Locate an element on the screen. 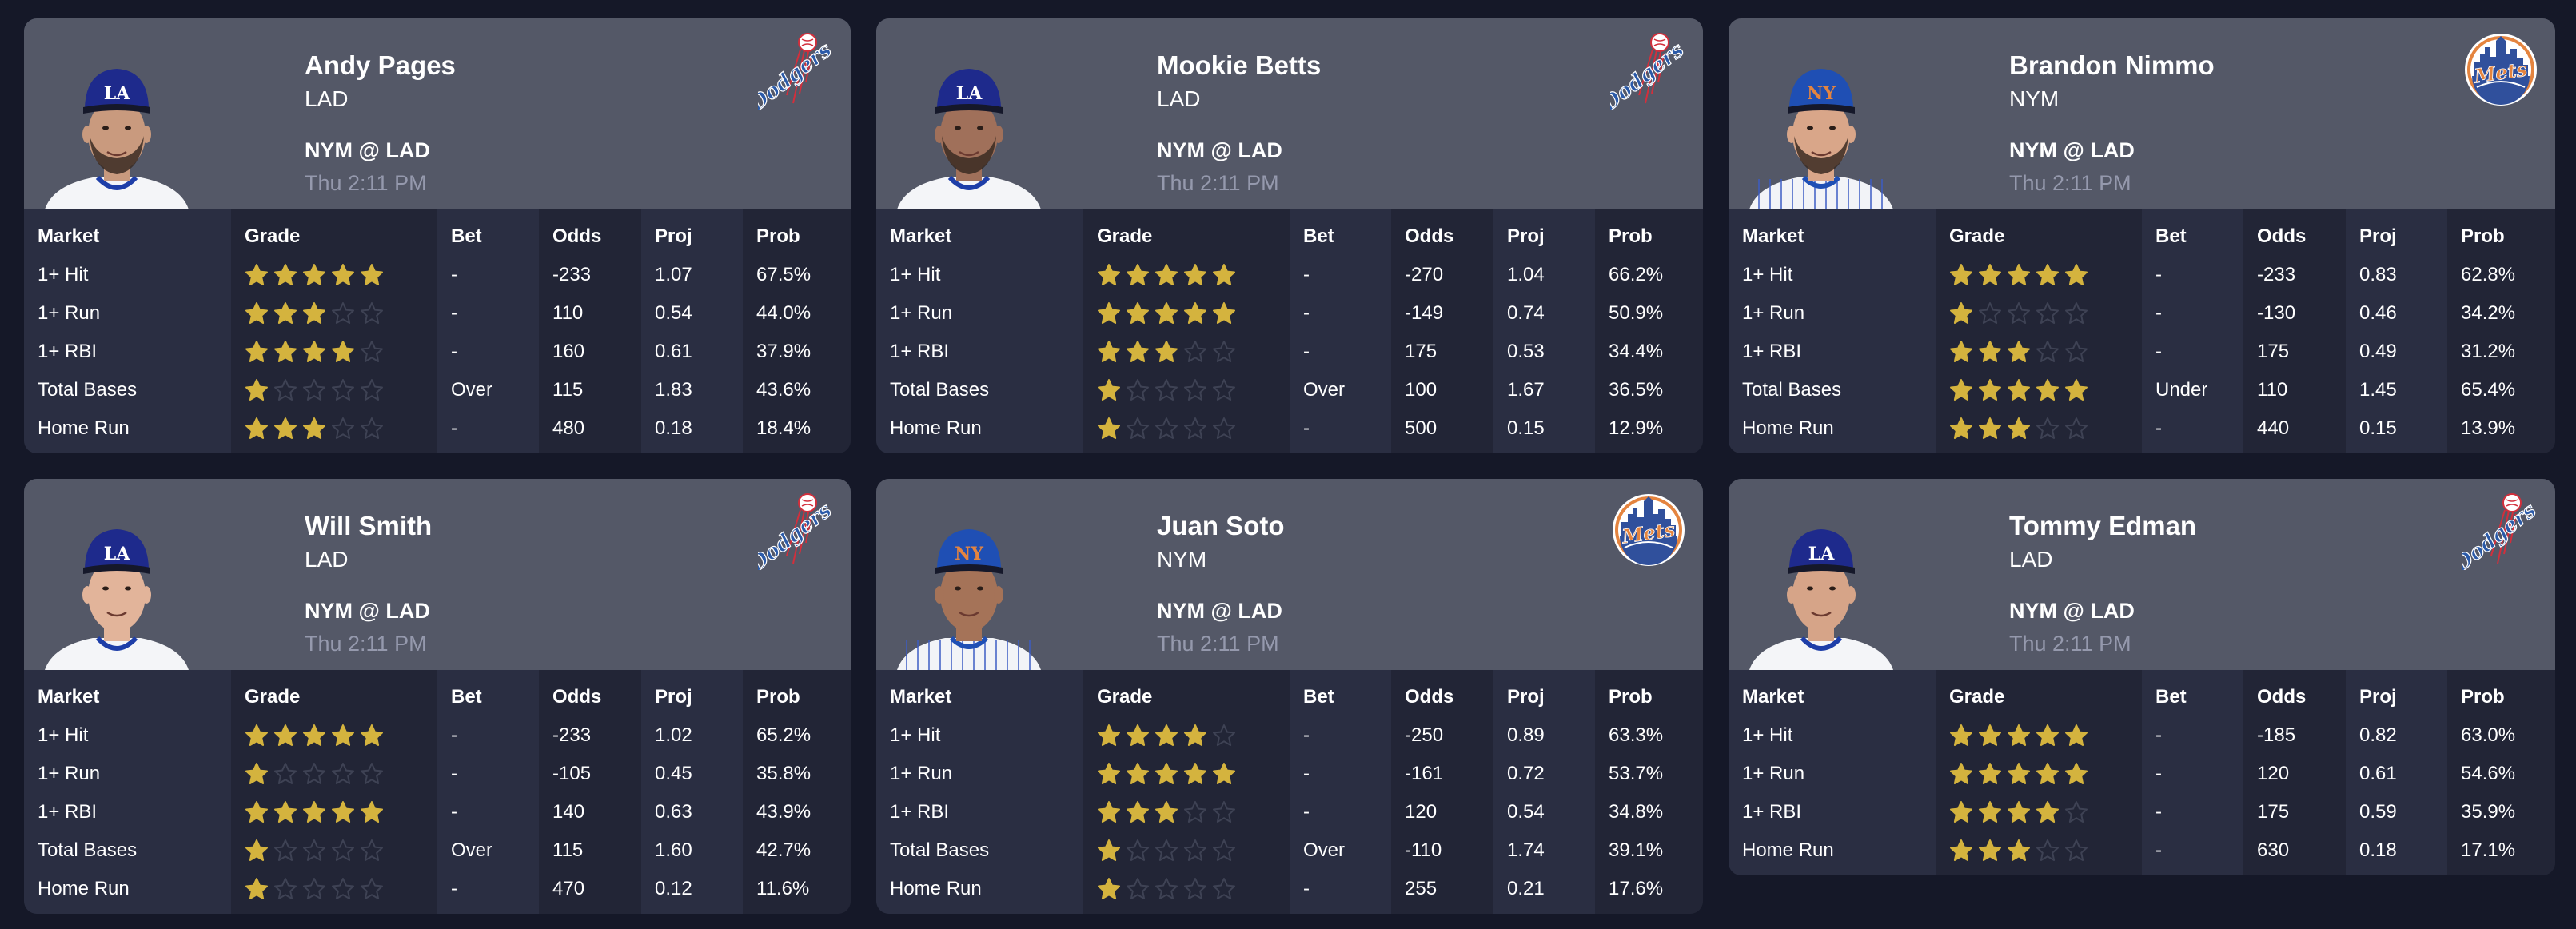 The height and width of the screenshot is (929, 2576). svg-text: LA is located at coordinates (117, 93).